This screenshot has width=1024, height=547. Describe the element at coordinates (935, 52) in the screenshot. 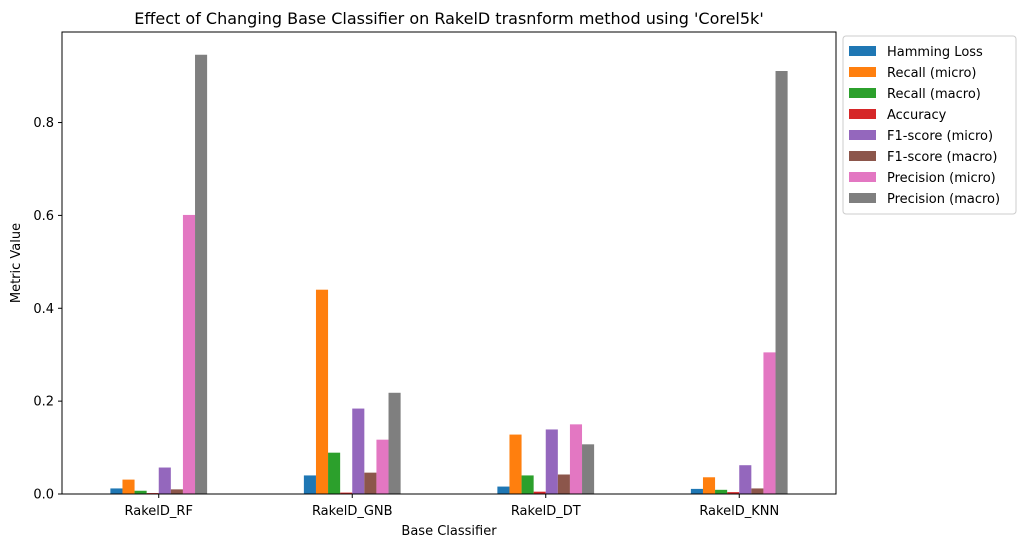

I see `legend-label: Hamming Loss` at that location.